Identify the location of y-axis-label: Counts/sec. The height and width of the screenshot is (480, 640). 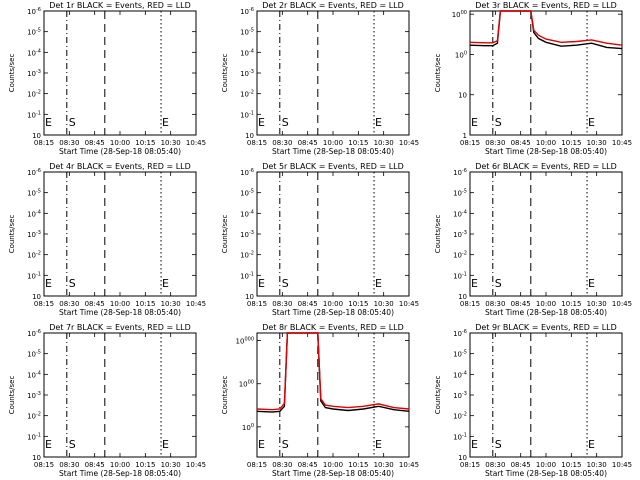
(225, 73).